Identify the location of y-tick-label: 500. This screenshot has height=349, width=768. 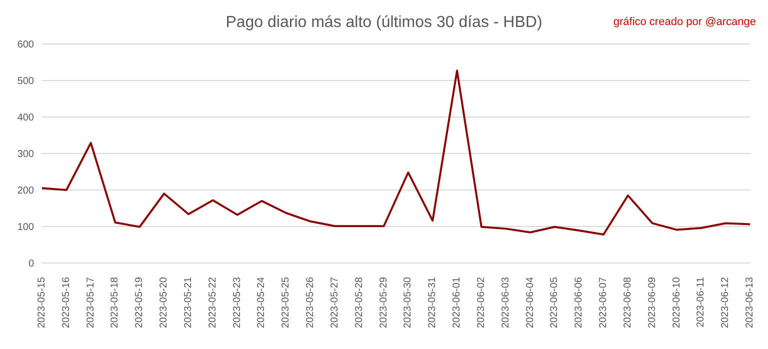
(25, 82).